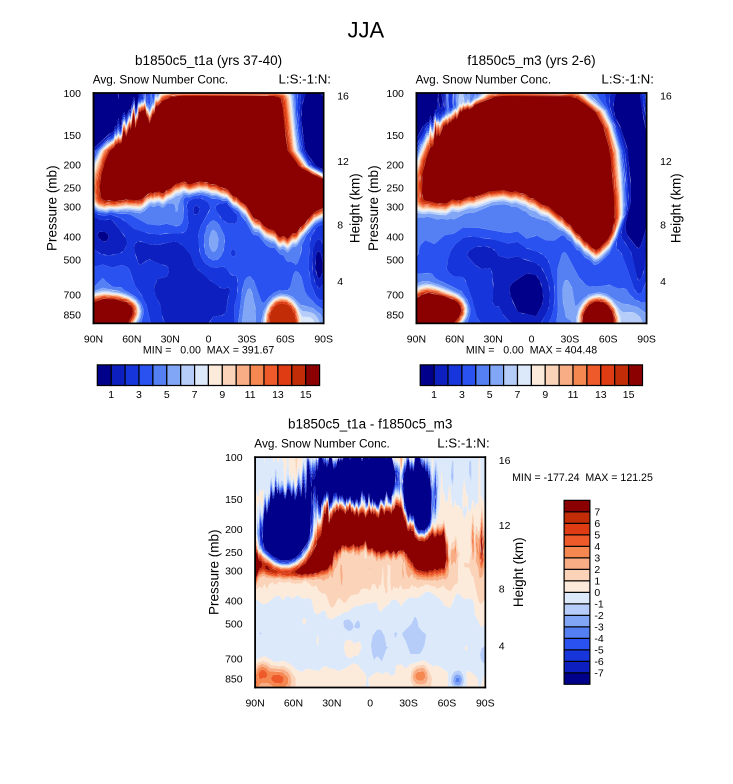 This screenshot has width=733, height=784. What do you see at coordinates (208, 60) in the screenshot?
I see `svg-text: b1850c5_t1a (yrs 37-40)` at bounding box center [208, 60].